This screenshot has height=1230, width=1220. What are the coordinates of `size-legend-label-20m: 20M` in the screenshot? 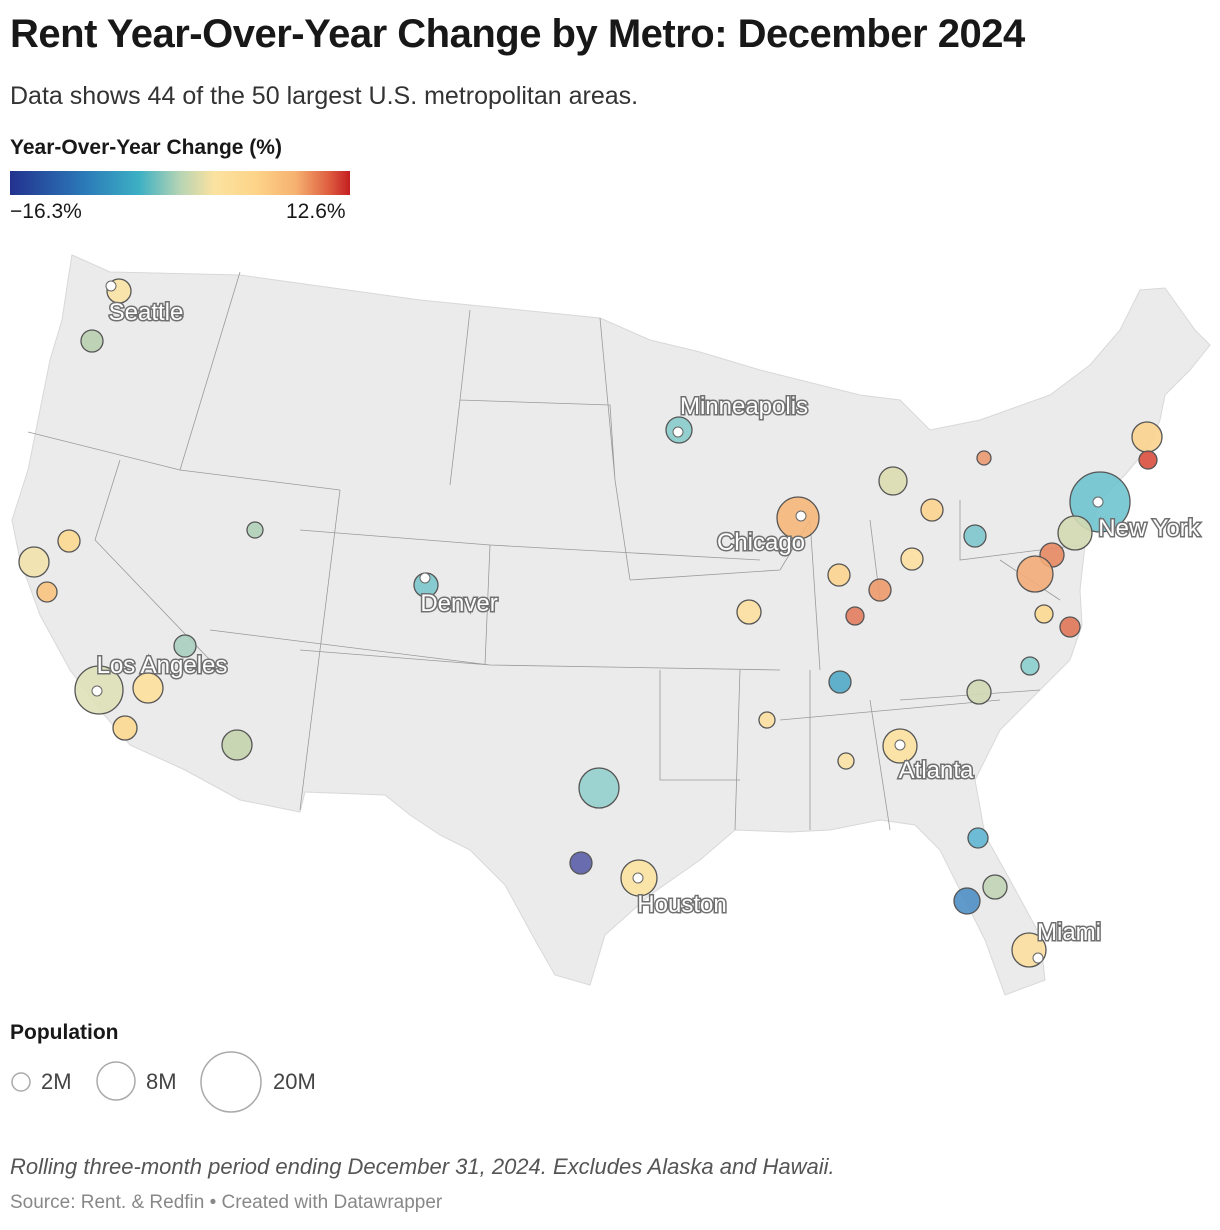 It's located at (294, 1081).